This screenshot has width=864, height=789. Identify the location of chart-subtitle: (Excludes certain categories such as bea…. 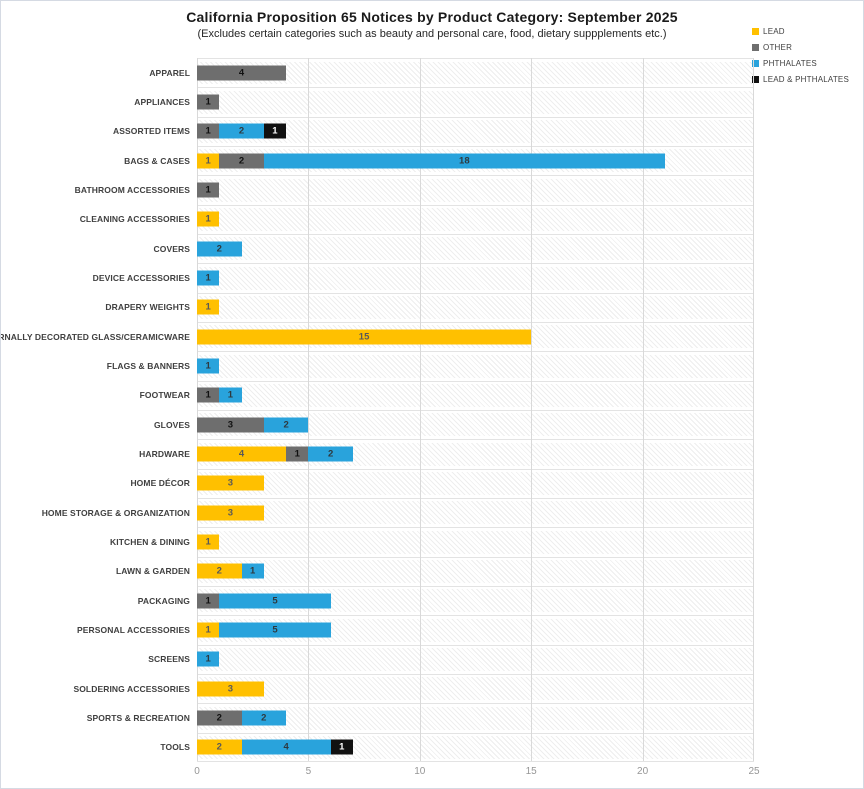
(432, 34).